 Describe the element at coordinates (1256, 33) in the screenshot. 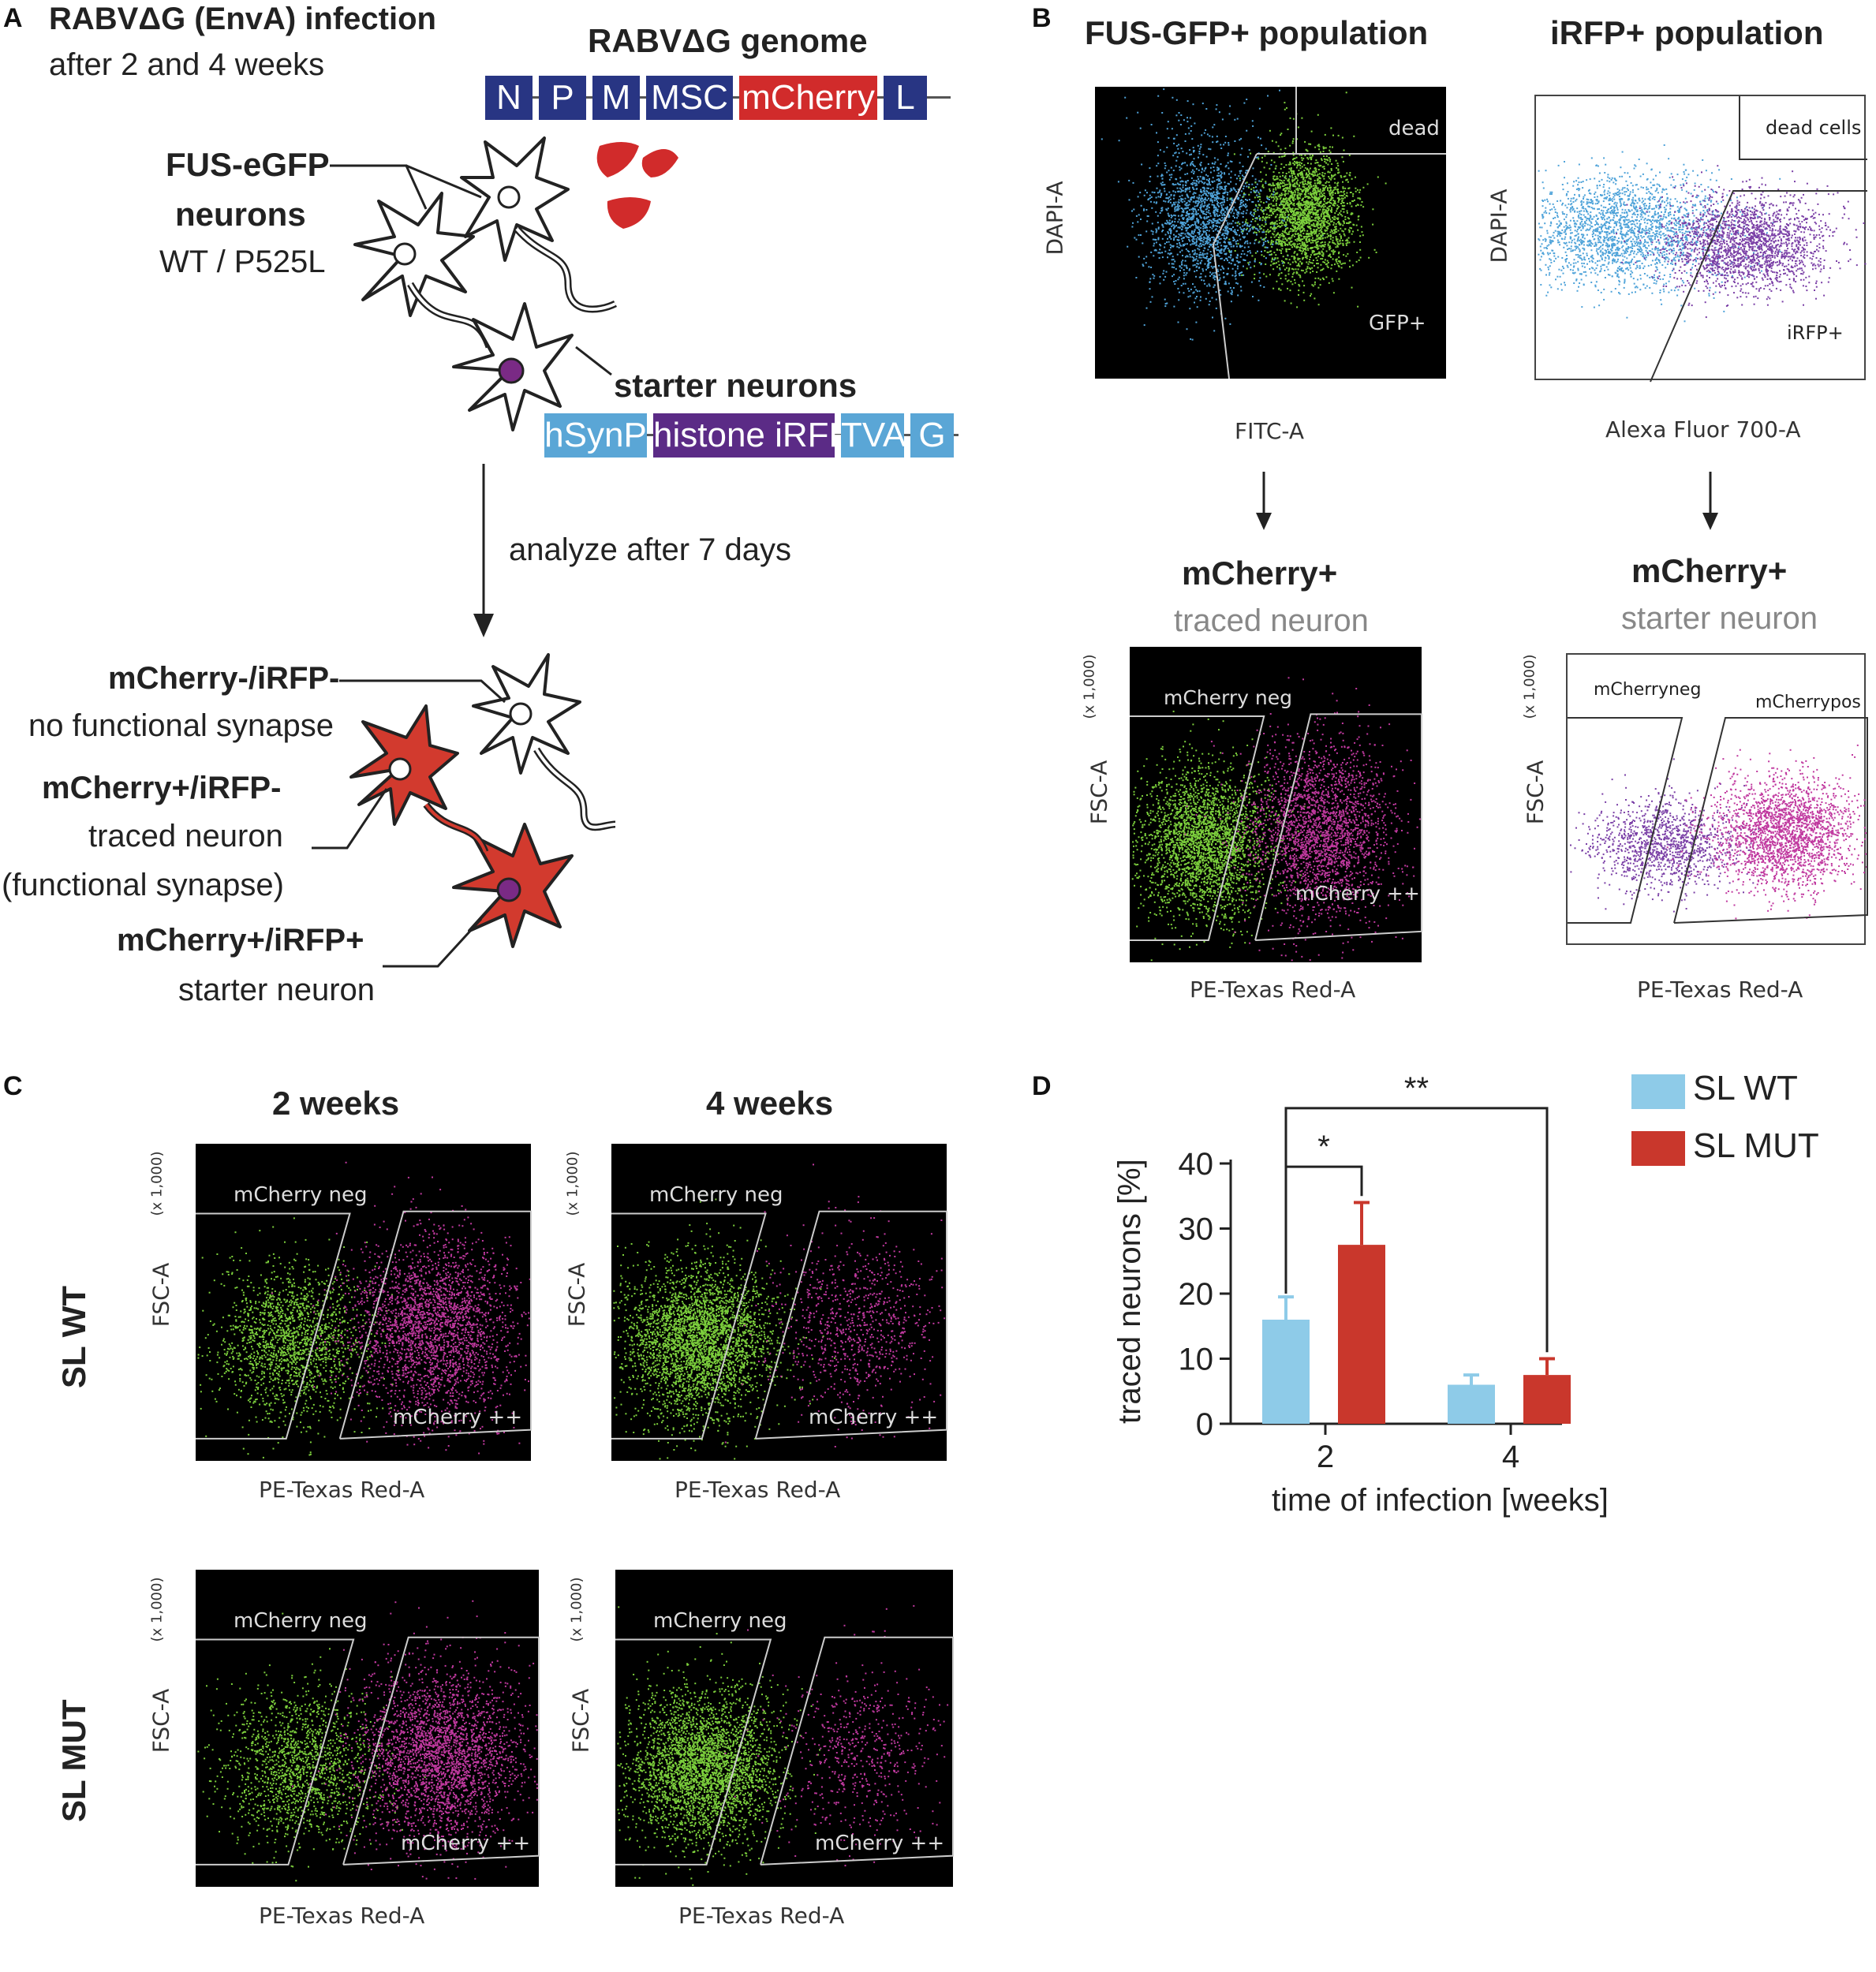

I see `b-left-title: FUS-GFP+ population` at that location.